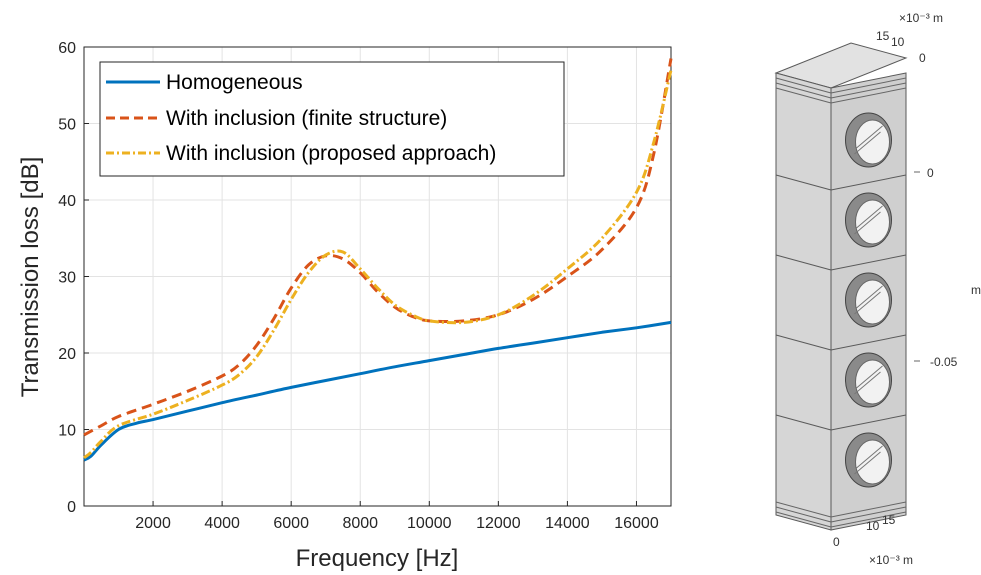  I want to click on x-tick-label: 2000, so click(153, 523).